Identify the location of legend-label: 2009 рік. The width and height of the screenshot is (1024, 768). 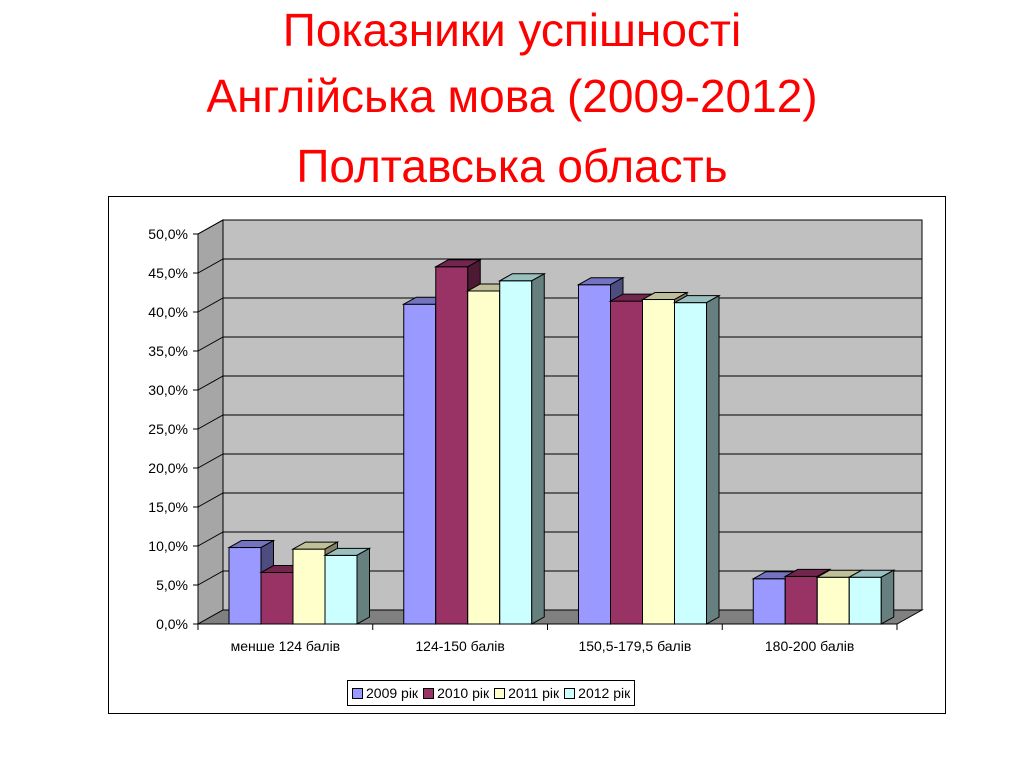
(392, 693).